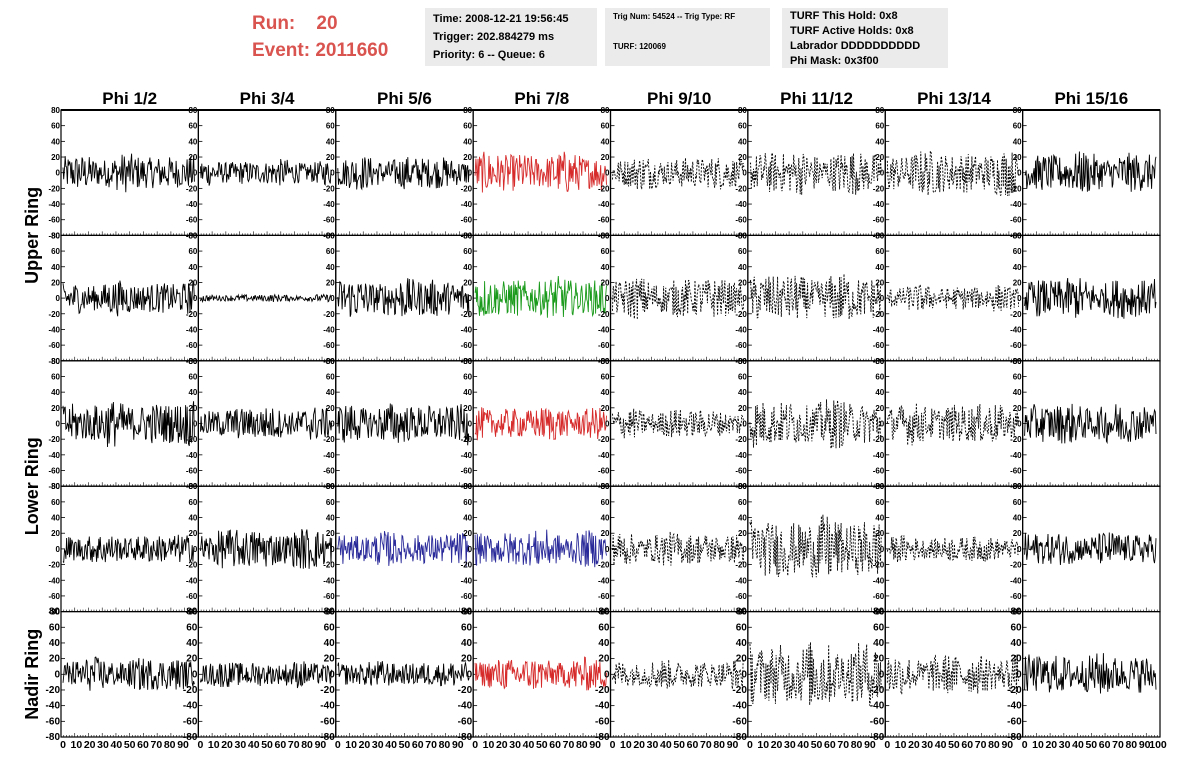 Image resolution: width=1196 pixels, height=772 pixels. Describe the element at coordinates (254, 745) in the screenshot. I see `x-tick-label: 40` at that location.